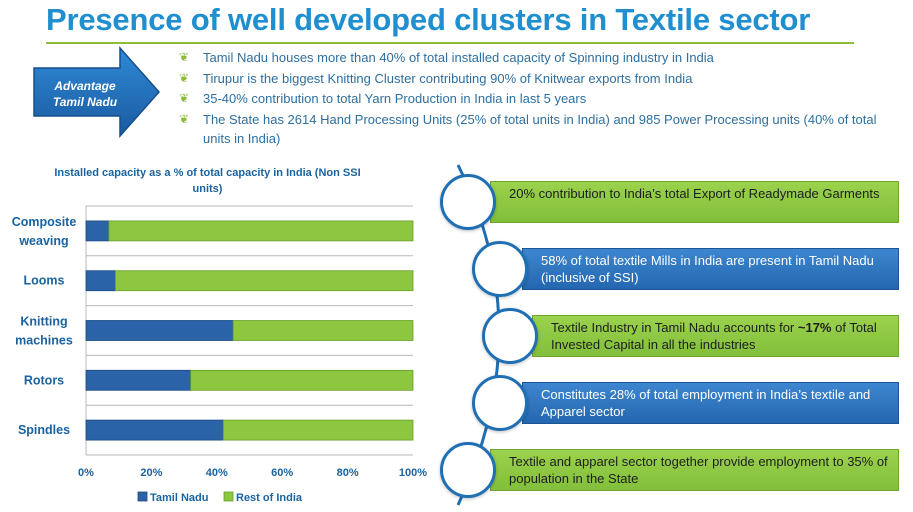 The image size is (913, 512). Describe the element at coordinates (85, 94) in the screenshot. I see `advantage-label: Advantage Tamil Nadu` at that location.